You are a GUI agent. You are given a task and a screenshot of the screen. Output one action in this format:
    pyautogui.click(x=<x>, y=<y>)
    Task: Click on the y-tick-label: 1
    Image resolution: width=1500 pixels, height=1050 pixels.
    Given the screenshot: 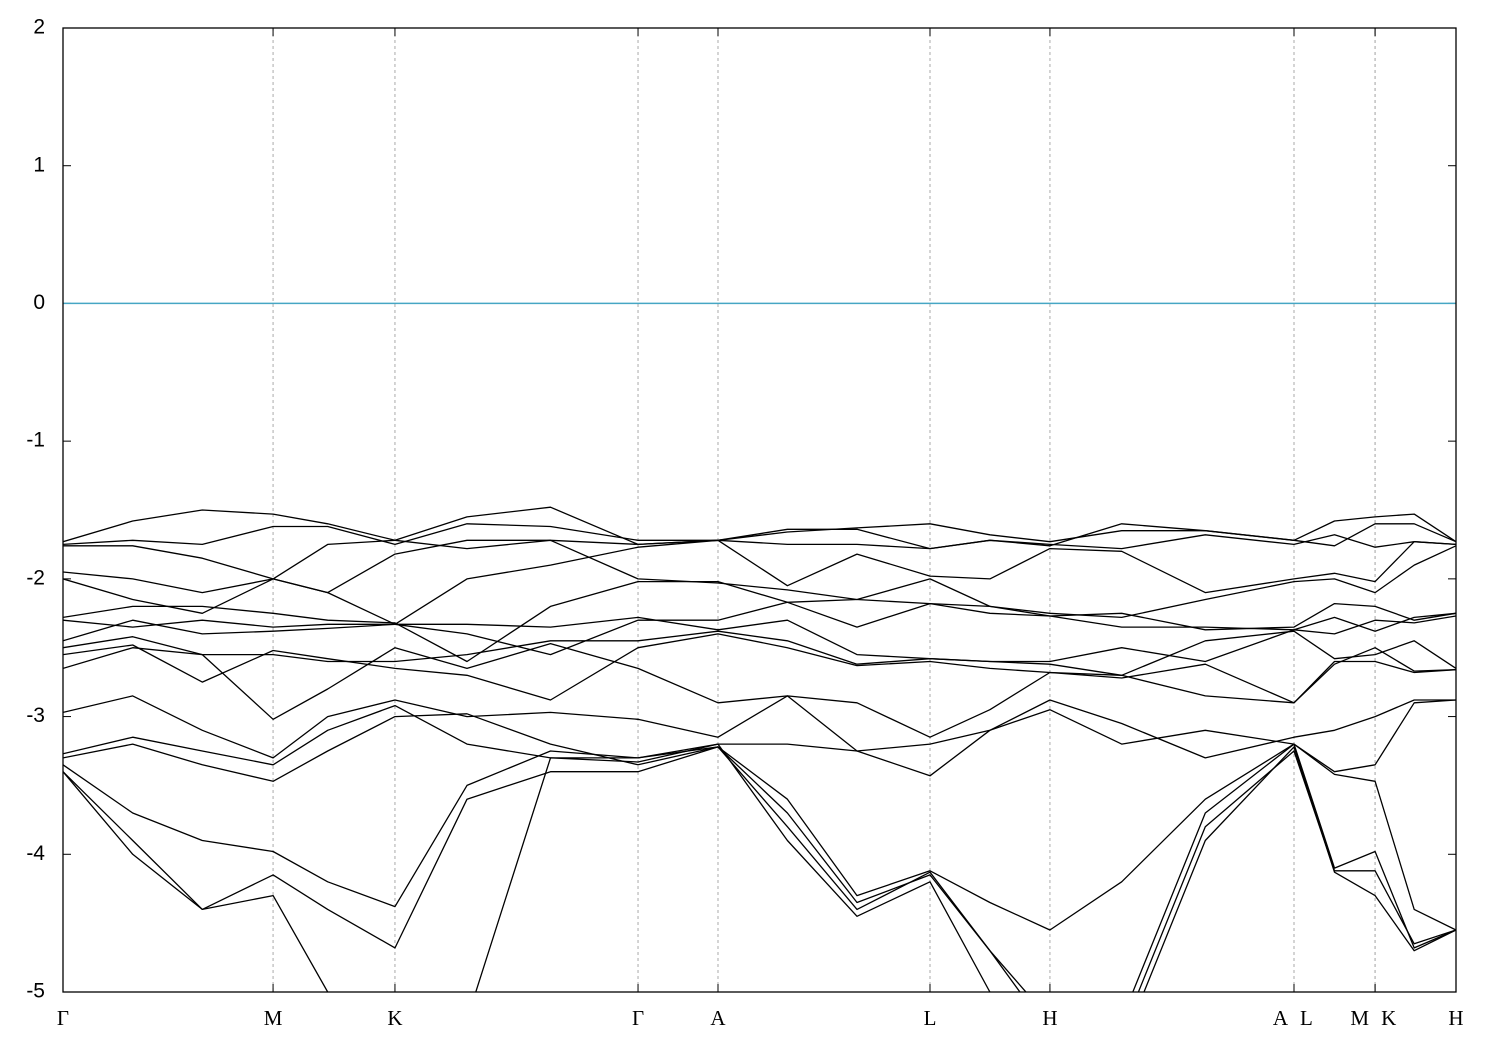 What is the action you would take?
    pyautogui.click(x=39, y=164)
    